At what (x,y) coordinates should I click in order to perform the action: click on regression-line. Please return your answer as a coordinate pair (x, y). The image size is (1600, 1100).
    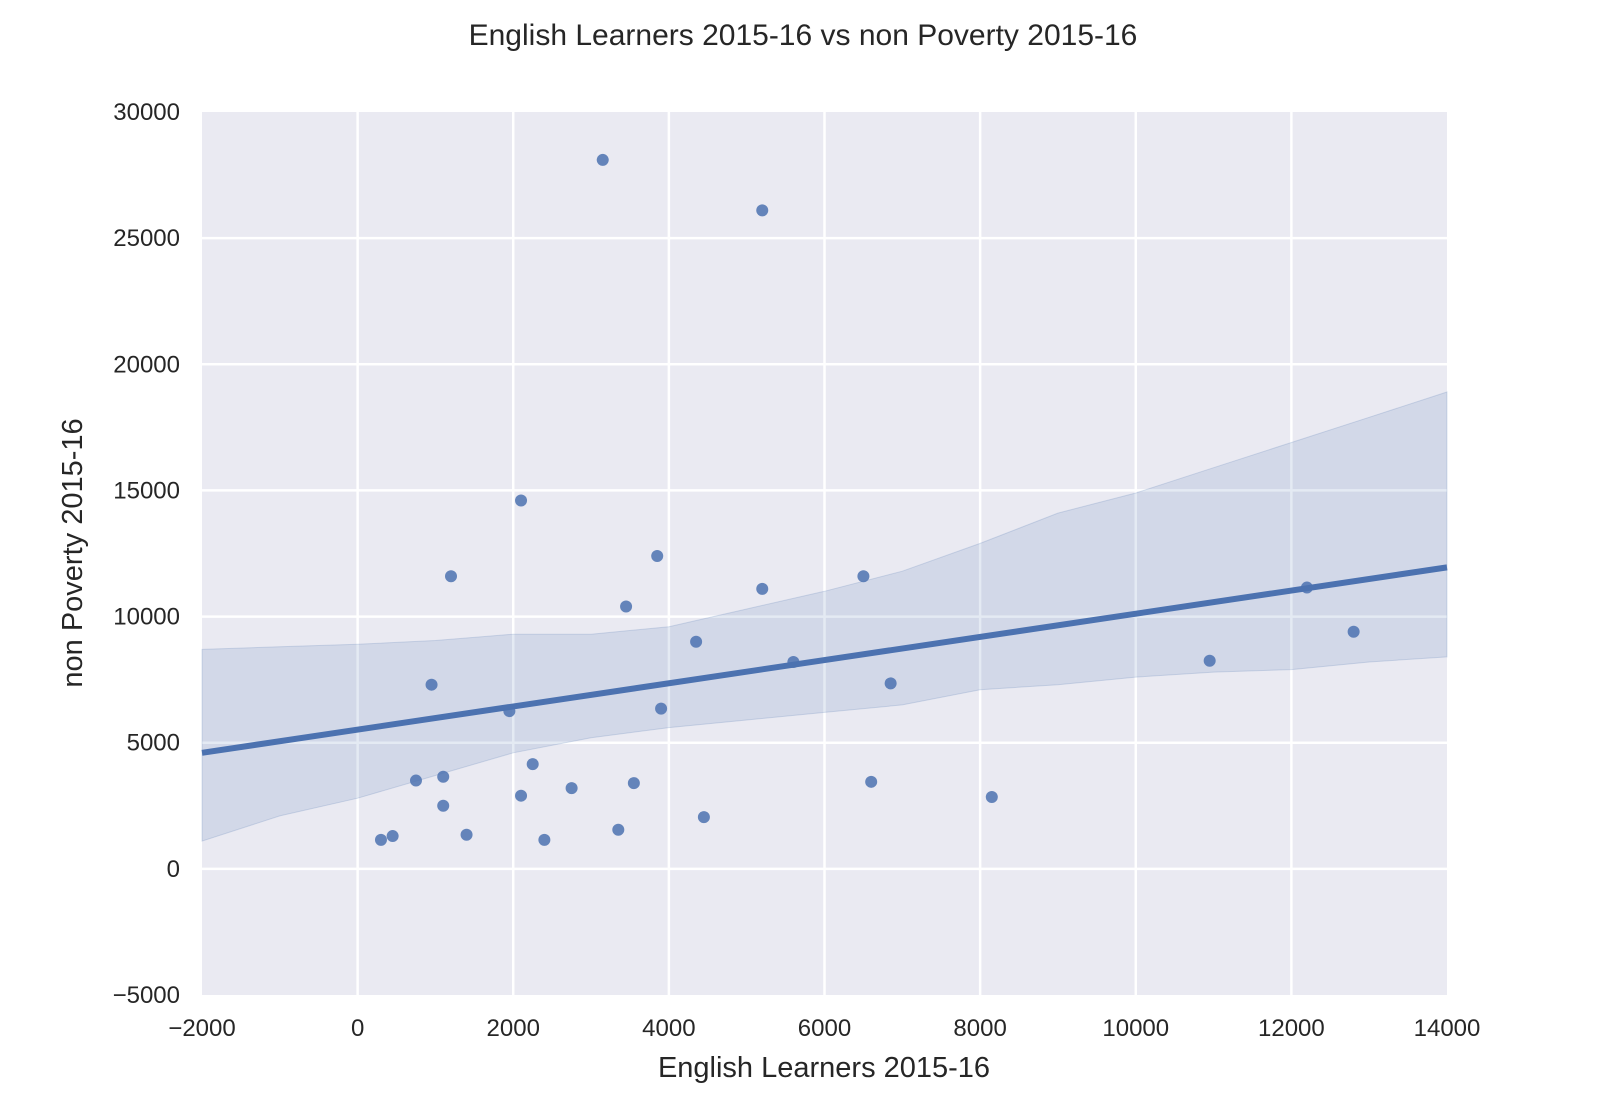
    Looking at the image, I should click on (824, 660).